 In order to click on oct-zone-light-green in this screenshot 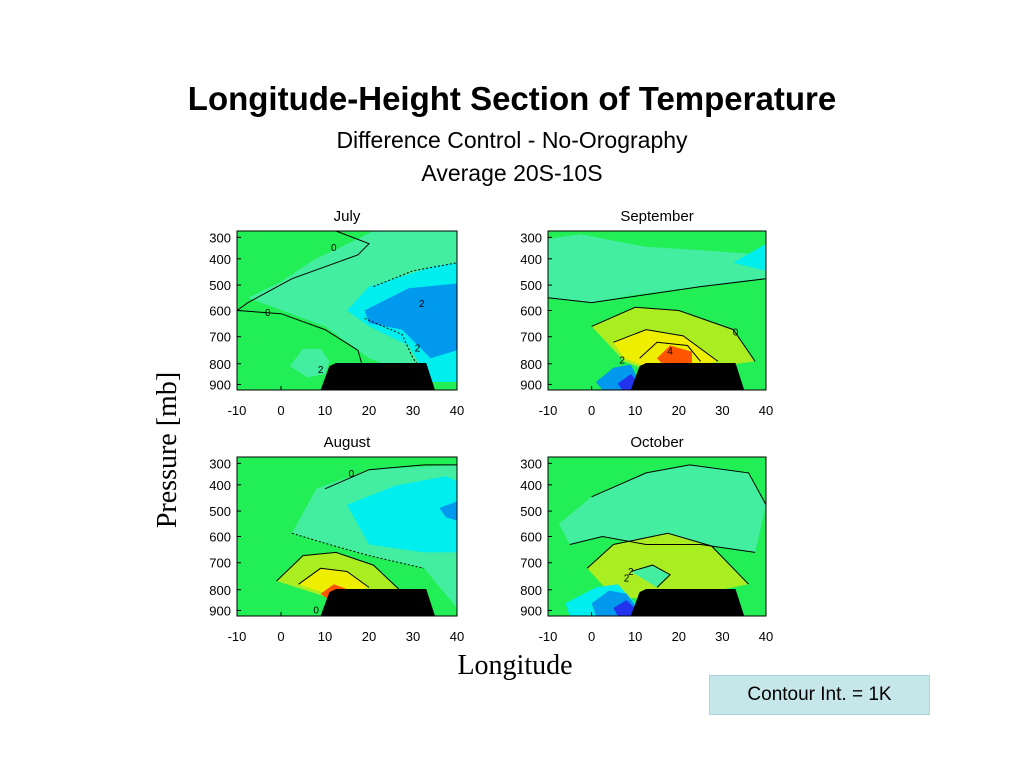, I will do `click(662, 508)`.